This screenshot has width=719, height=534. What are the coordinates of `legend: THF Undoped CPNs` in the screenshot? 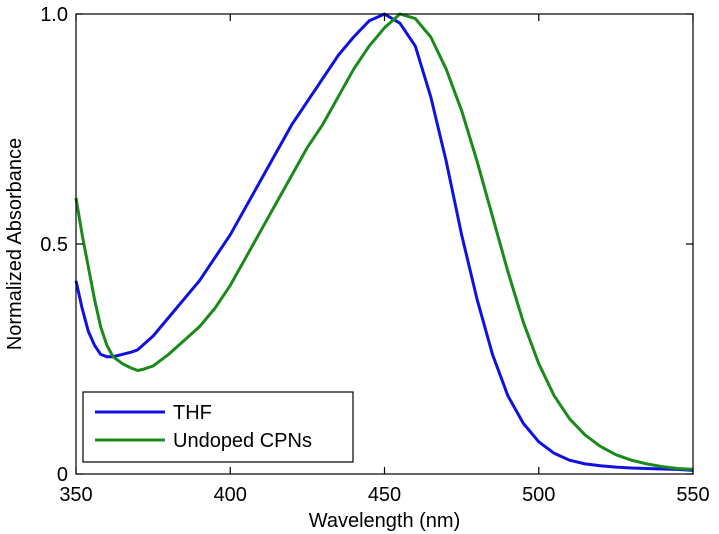 It's located at (218, 427).